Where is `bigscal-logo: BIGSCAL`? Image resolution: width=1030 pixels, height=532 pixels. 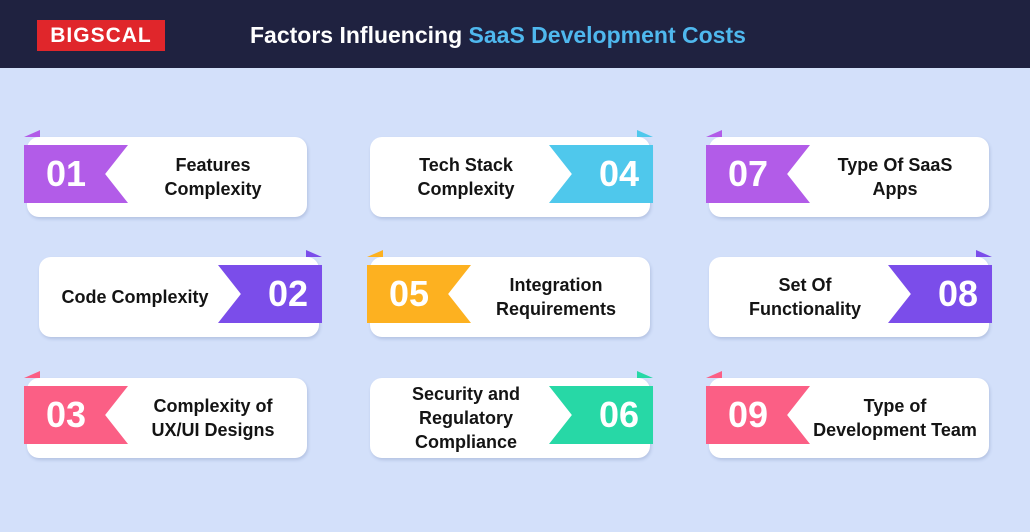 bigscal-logo: BIGSCAL is located at coordinates (101, 35).